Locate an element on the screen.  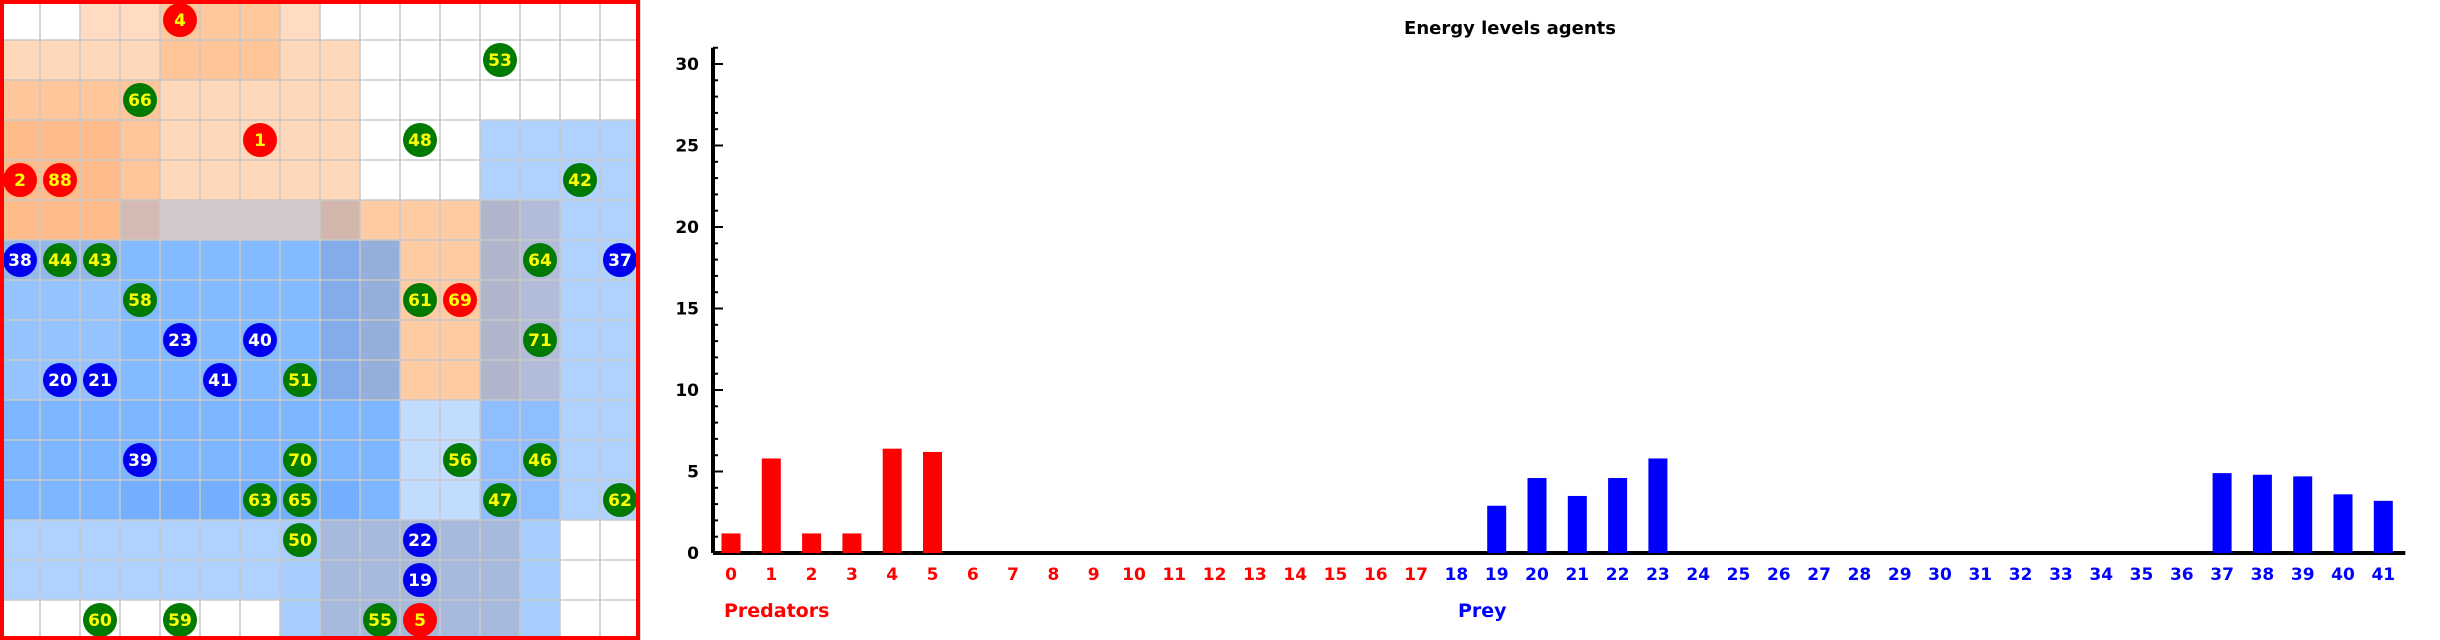
plant-agent-label: 50 is located at coordinates (300, 541).